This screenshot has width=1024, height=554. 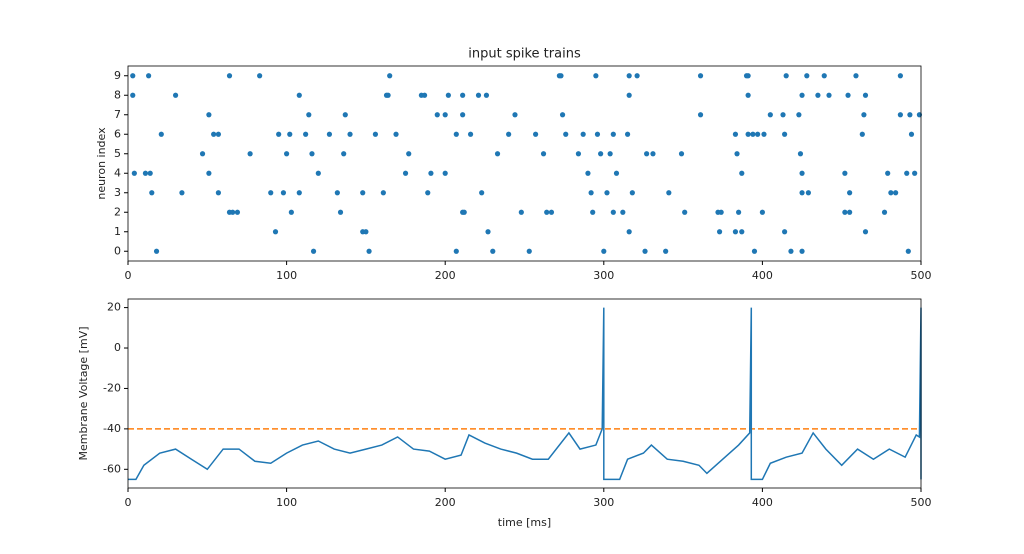 I want to click on chart-title: input spike trains, so click(x=524, y=54).